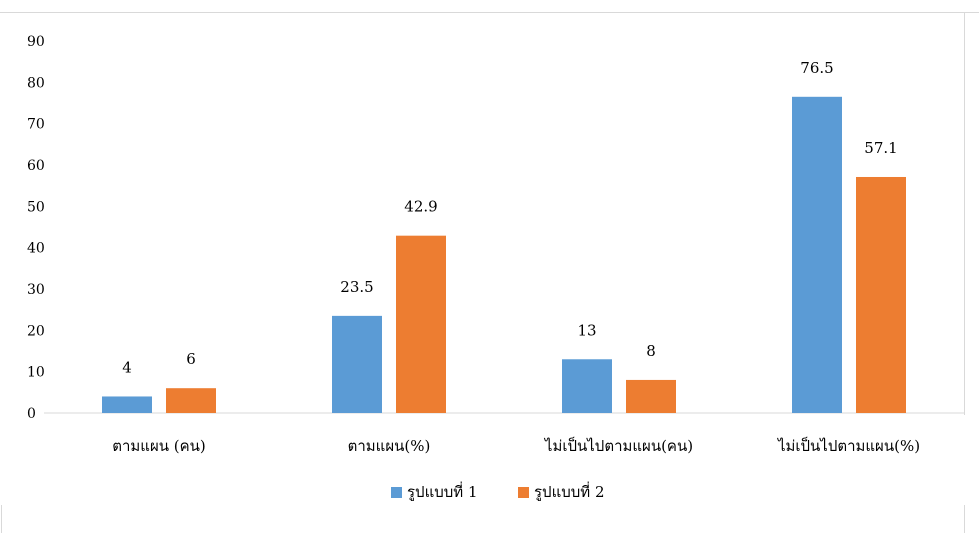  What do you see at coordinates (489, 12) in the screenshot?
I see `frame-border-top` at bounding box center [489, 12].